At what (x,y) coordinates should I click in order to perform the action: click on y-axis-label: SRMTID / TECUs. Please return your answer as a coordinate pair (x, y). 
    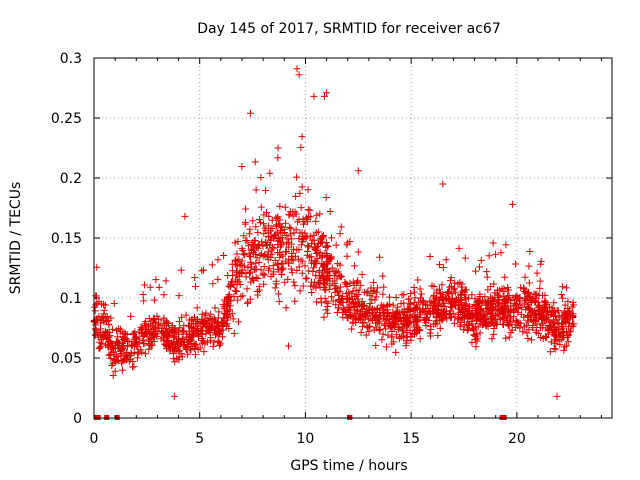
    Looking at the image, I should click on (16, 238).